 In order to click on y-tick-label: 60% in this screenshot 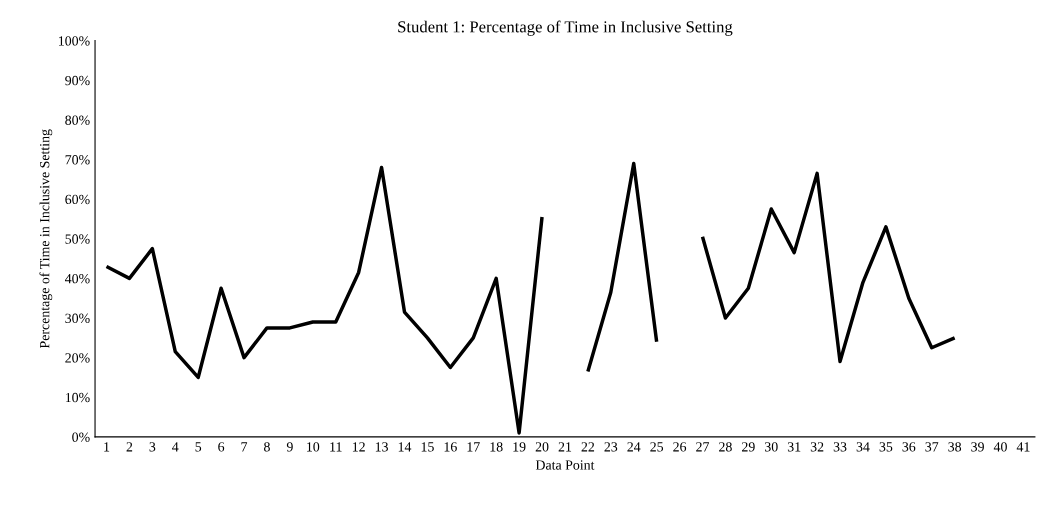, I will do `click(77, 199)`.